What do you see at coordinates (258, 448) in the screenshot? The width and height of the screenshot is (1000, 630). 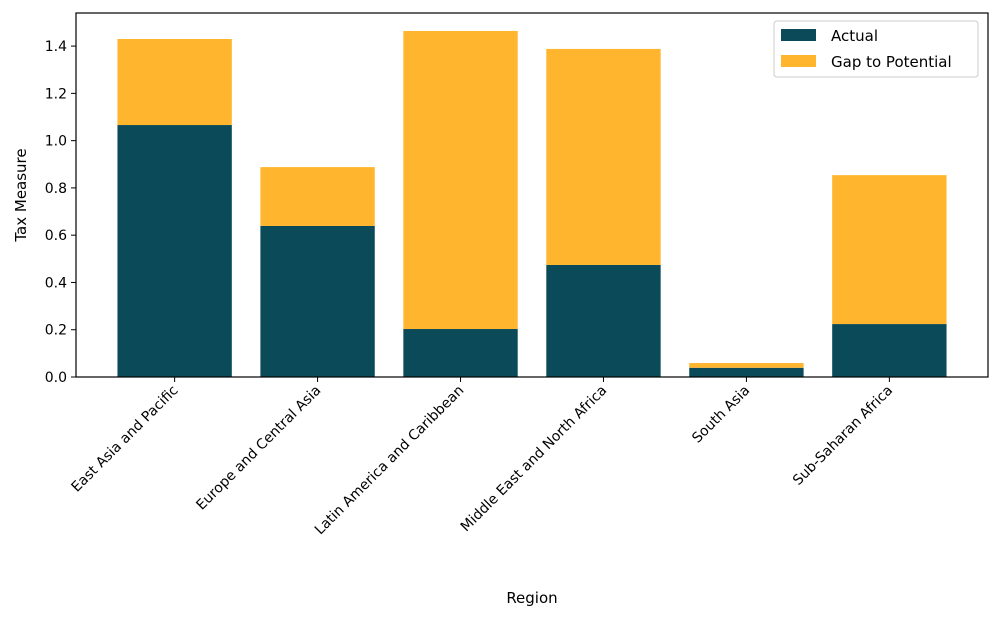 I see `x-tick-label: Europe and Central Asia` at bounding box center [258, 448].